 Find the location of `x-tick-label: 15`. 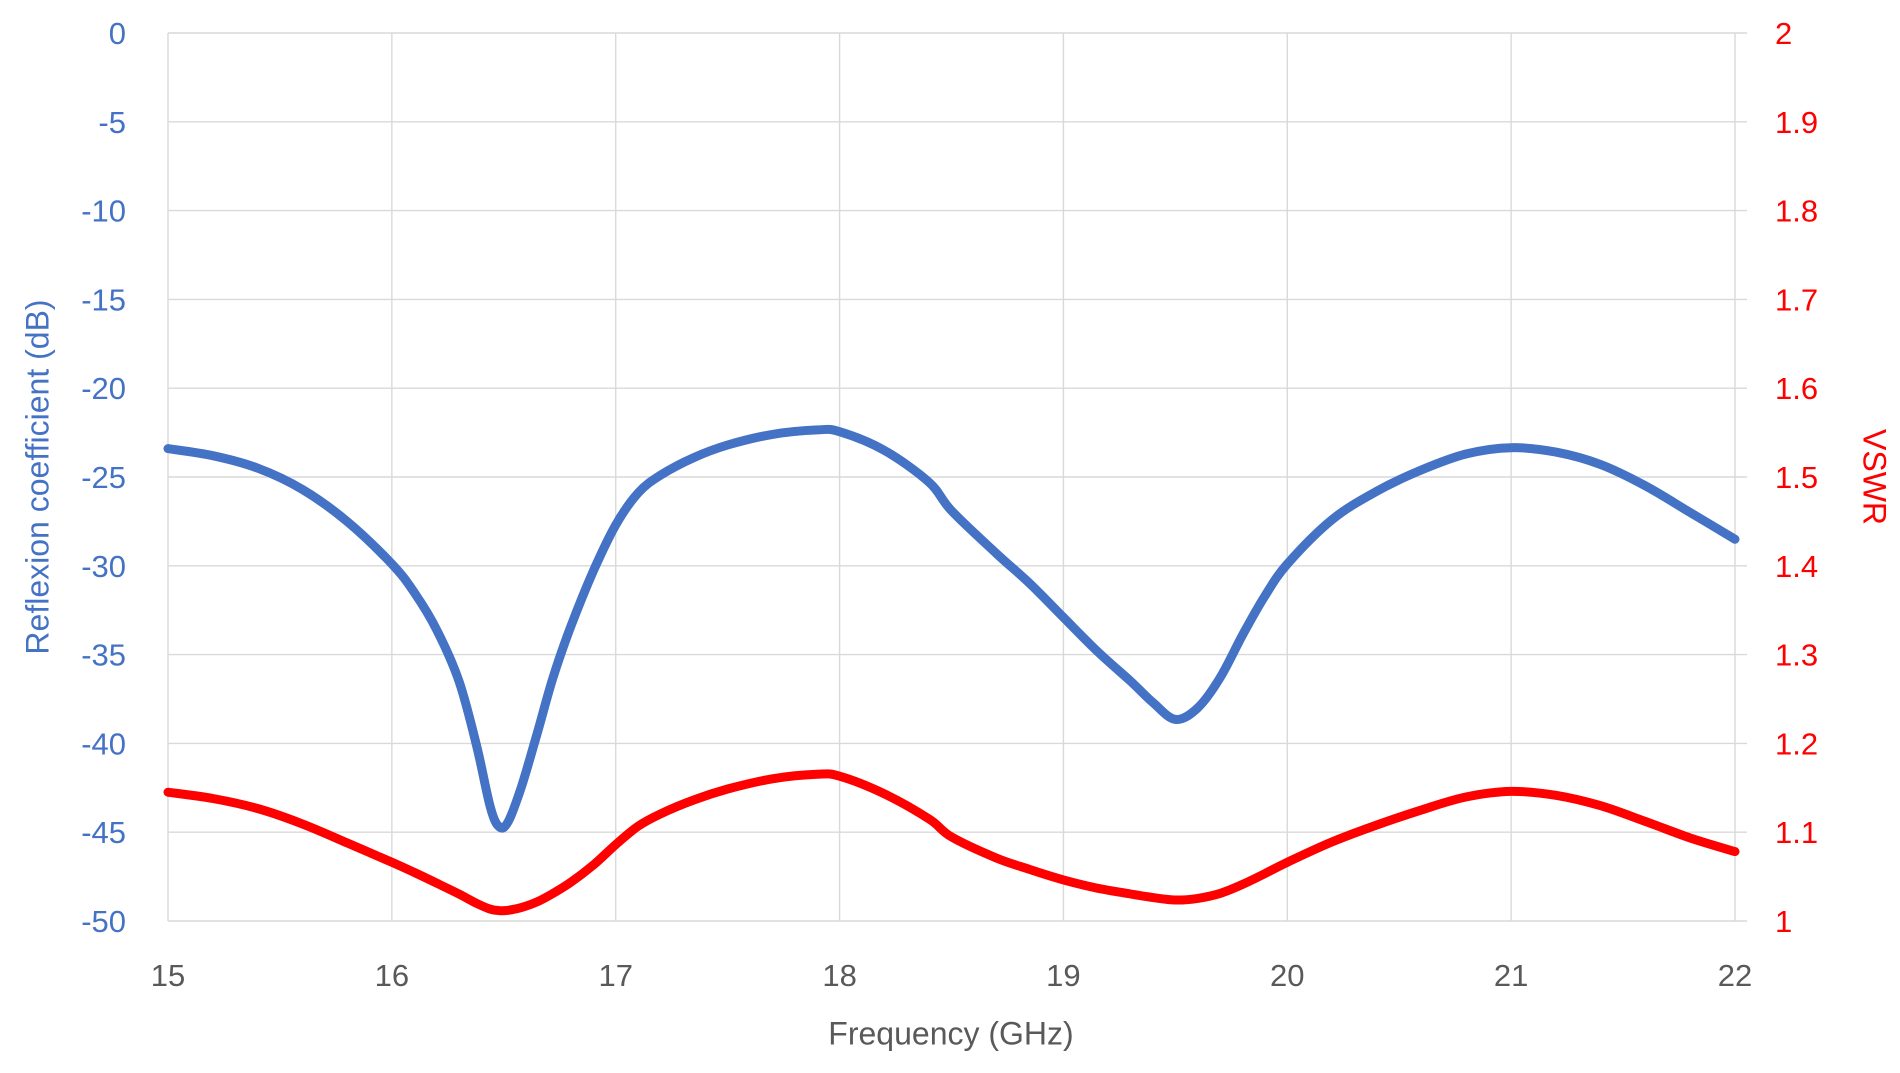

x-tick-label: 15 is located at coordinates (168, 975).